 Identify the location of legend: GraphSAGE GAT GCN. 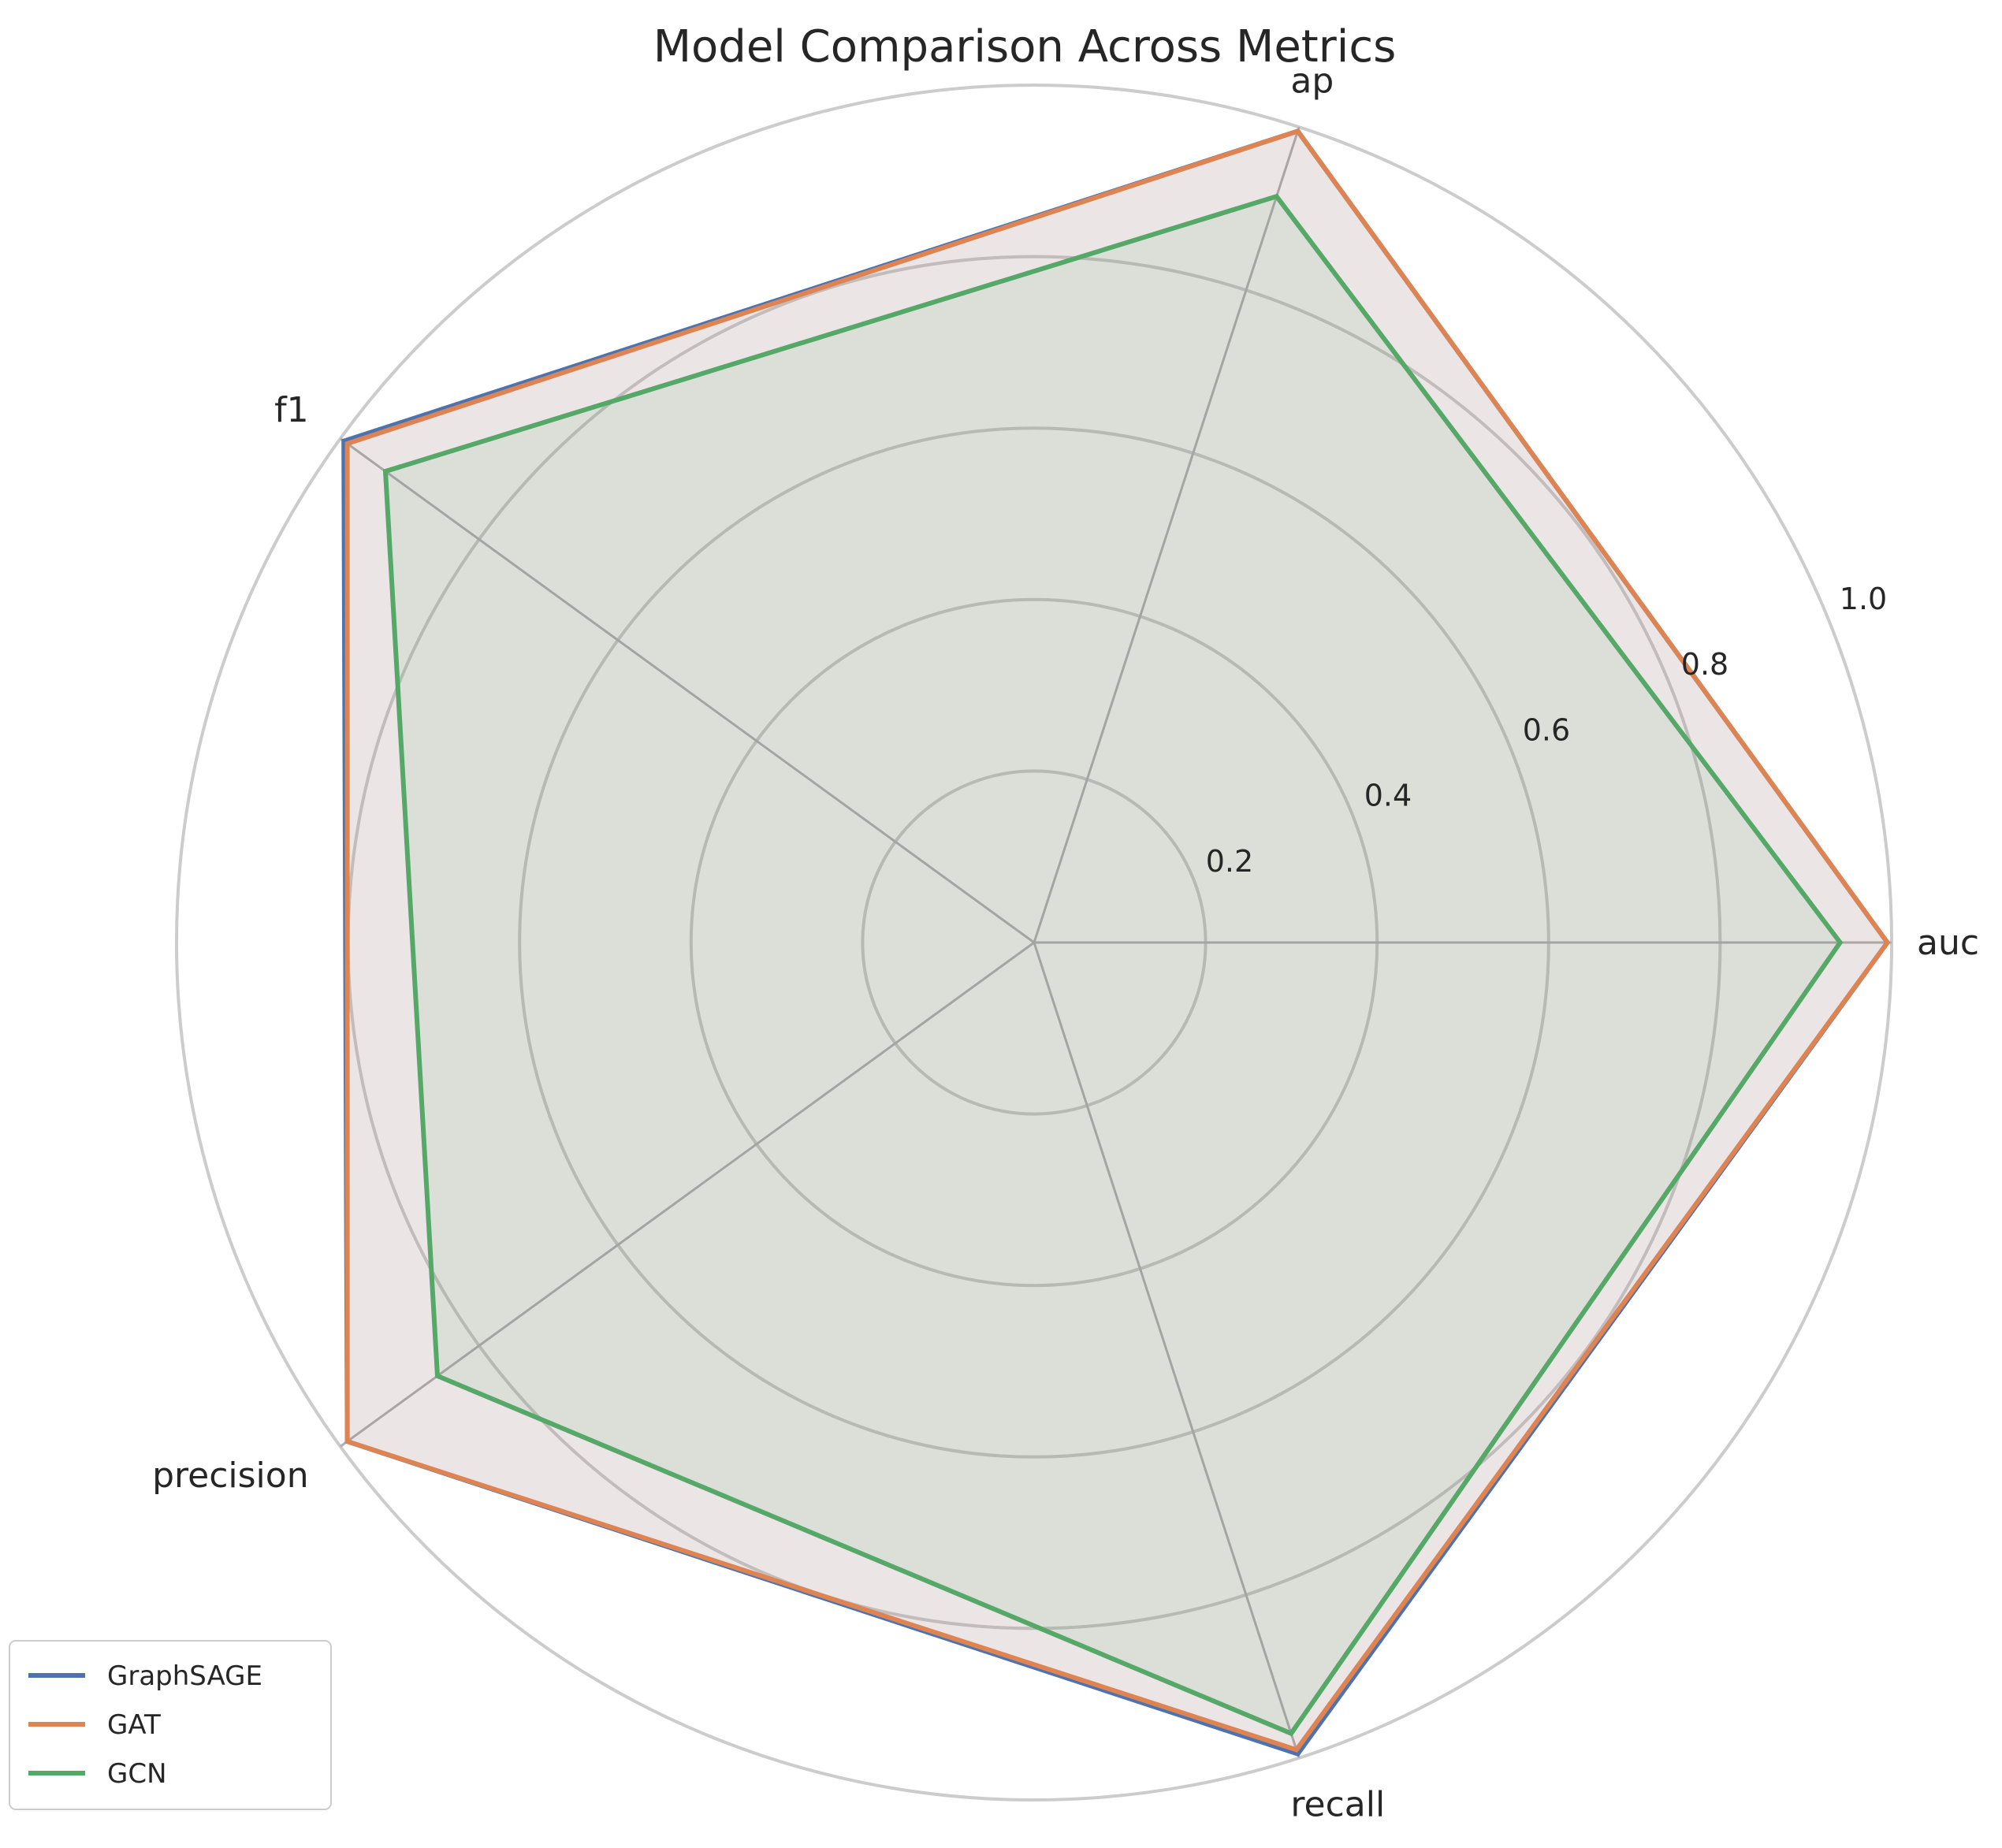
(170, 1725).